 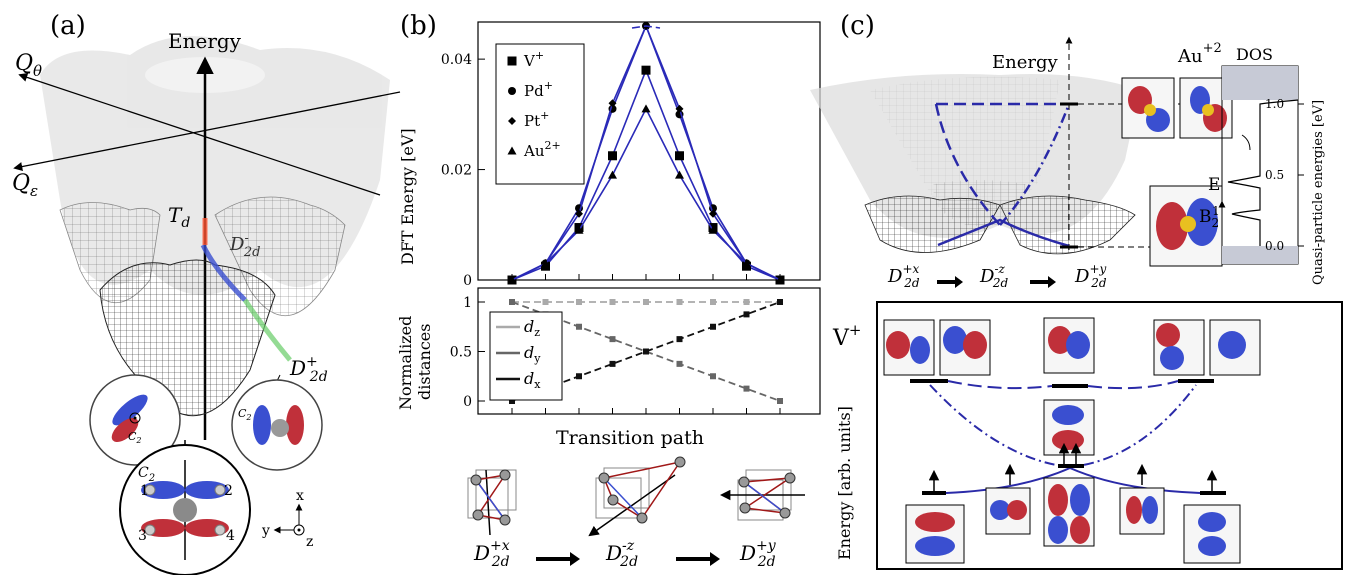 What do you see at coordinates (230, 536) in the screenshot?
I see `atom-label-4: 4` at bounding box center [230, 536].